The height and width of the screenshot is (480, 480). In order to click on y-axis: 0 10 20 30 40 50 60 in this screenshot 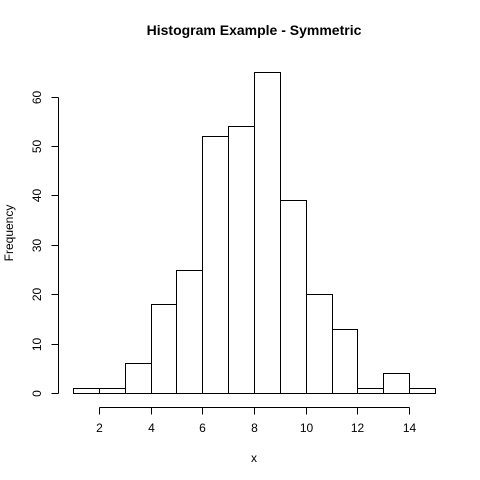, I will do `click(44, 244)`.